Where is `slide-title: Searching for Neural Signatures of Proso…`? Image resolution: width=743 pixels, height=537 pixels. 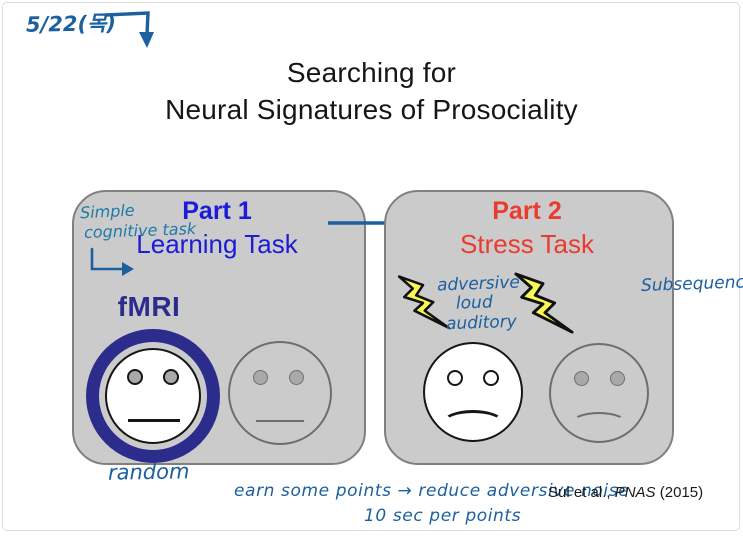
slide-title: Searching for Neural Signatures of Proso… is located at coordinates (371, 91).